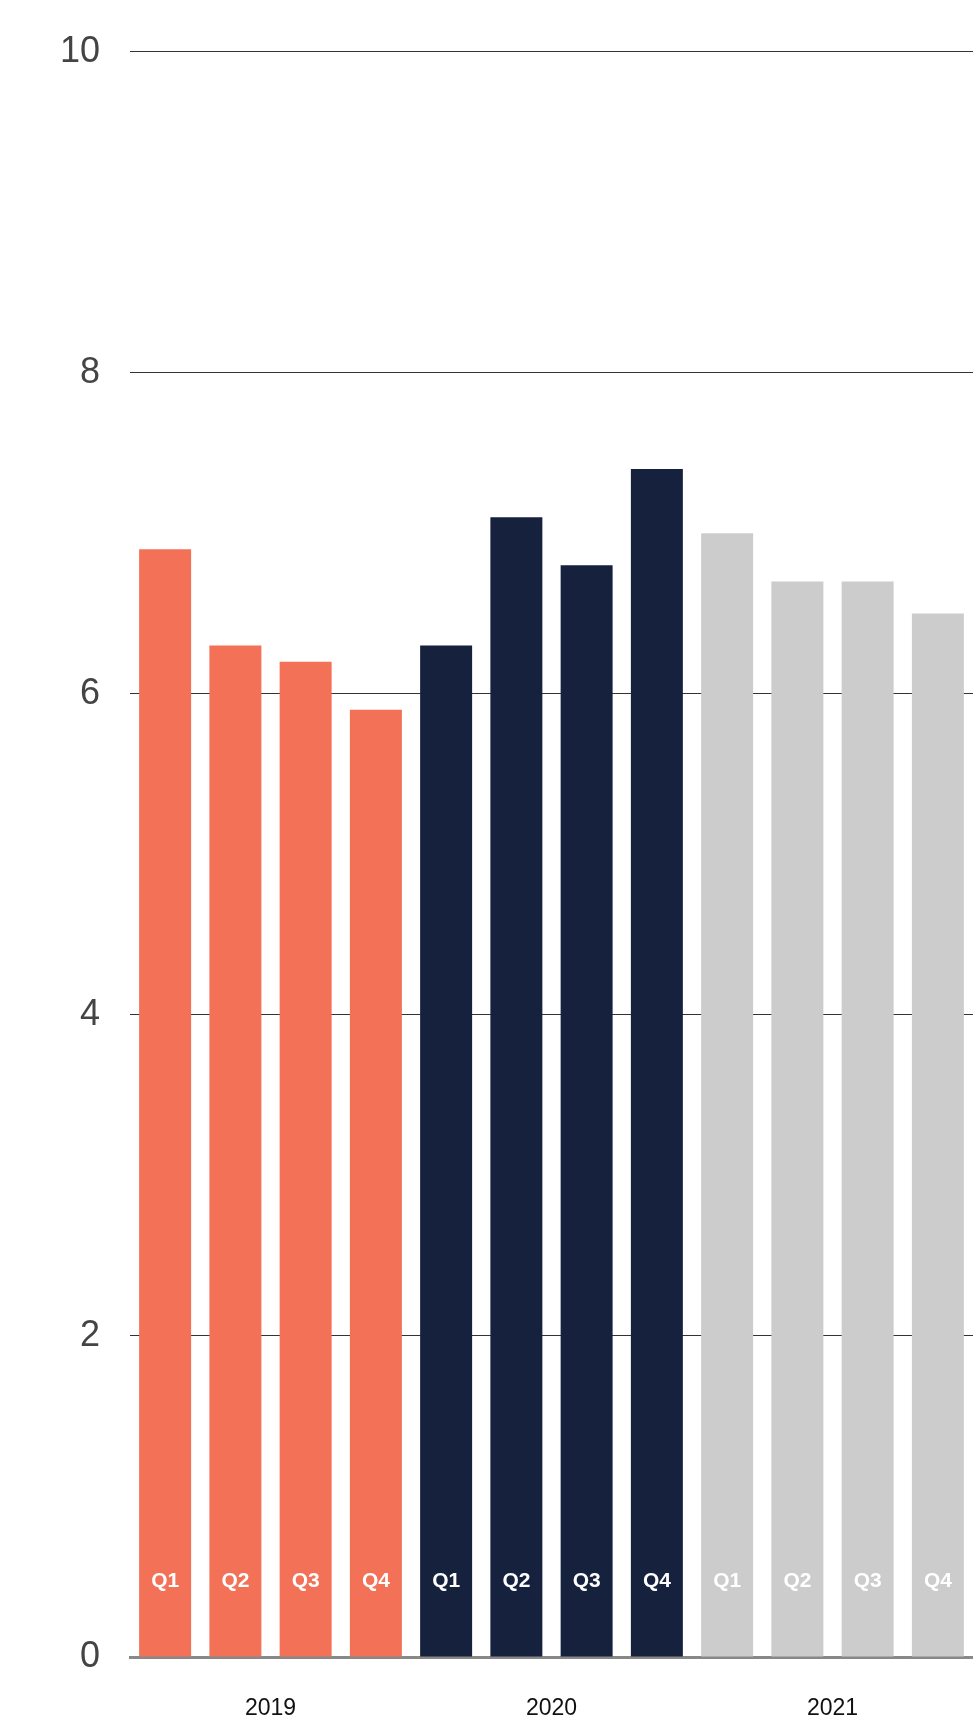  What do you see at coordinates (832, 1707) in the screenshot?
I see `series-label: 2021` at bounding box center [832, 1707].